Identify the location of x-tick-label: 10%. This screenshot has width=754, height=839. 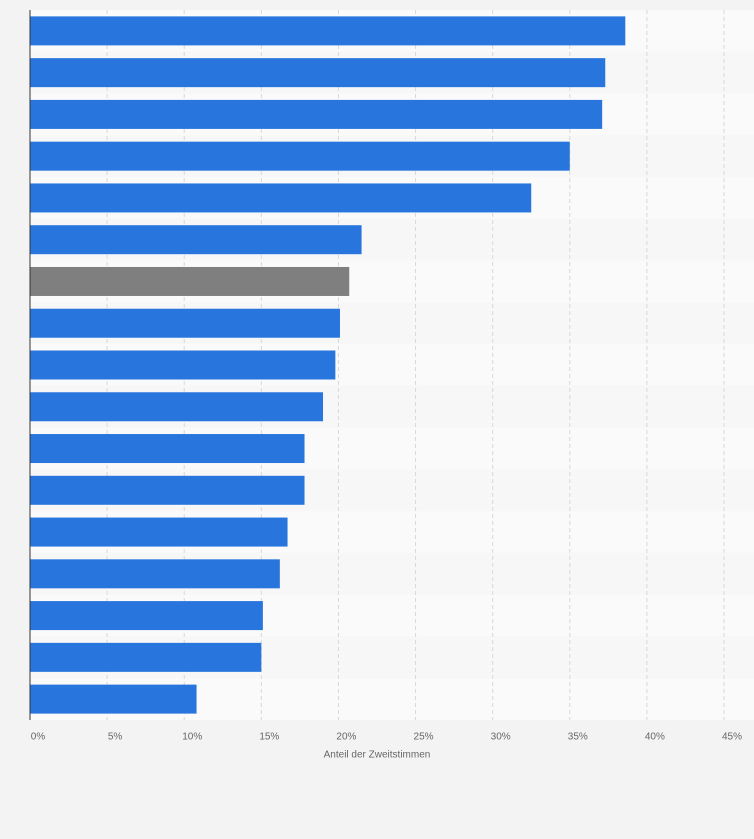
(192, 737).